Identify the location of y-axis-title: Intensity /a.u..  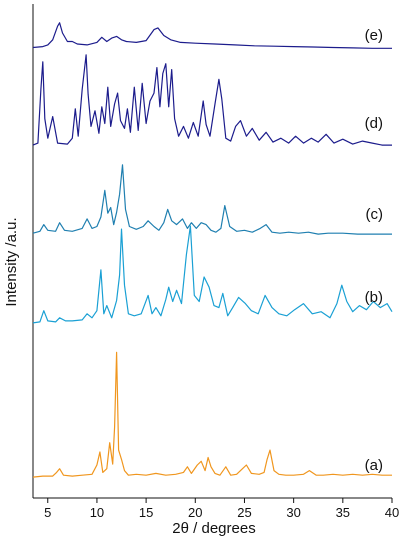
(11, 261).